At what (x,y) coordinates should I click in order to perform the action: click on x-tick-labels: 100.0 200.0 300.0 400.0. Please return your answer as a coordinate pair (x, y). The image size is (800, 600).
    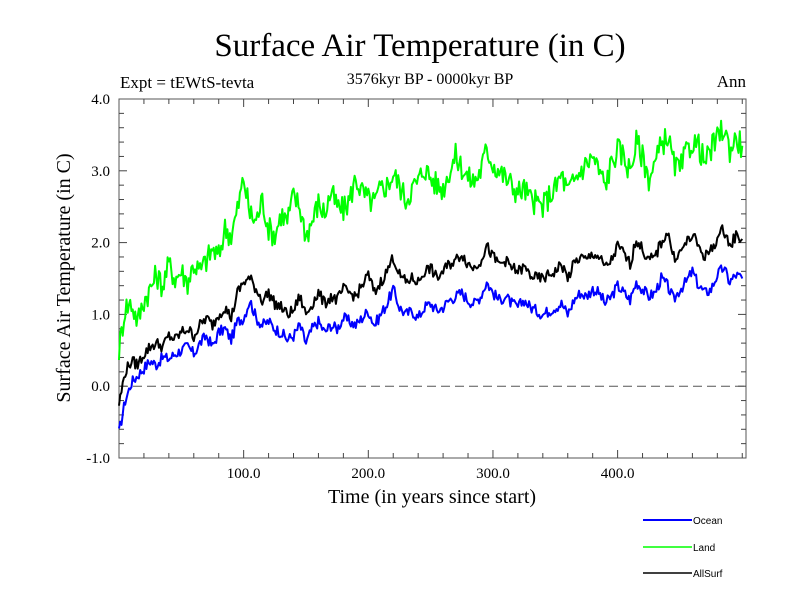
    Looking at the image, I should click on (431, 474).